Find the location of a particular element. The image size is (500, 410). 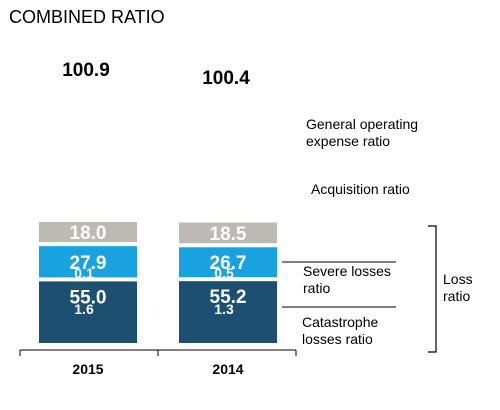

annotation-general-operating-expense-ratio: General operating expense ratio is located at coordinates (362, 132).